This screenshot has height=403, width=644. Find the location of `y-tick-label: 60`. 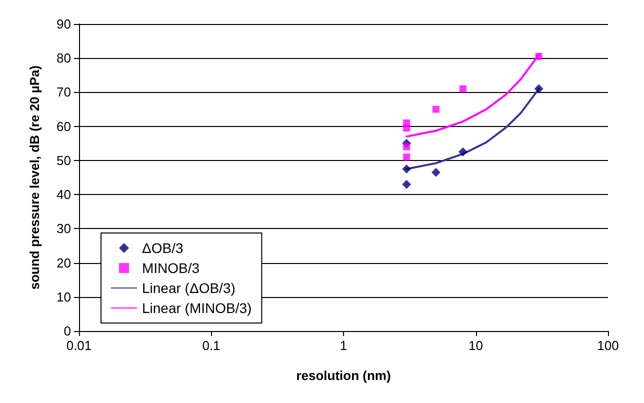

y-tick-label: 60 is located at coordinates (63, 126).